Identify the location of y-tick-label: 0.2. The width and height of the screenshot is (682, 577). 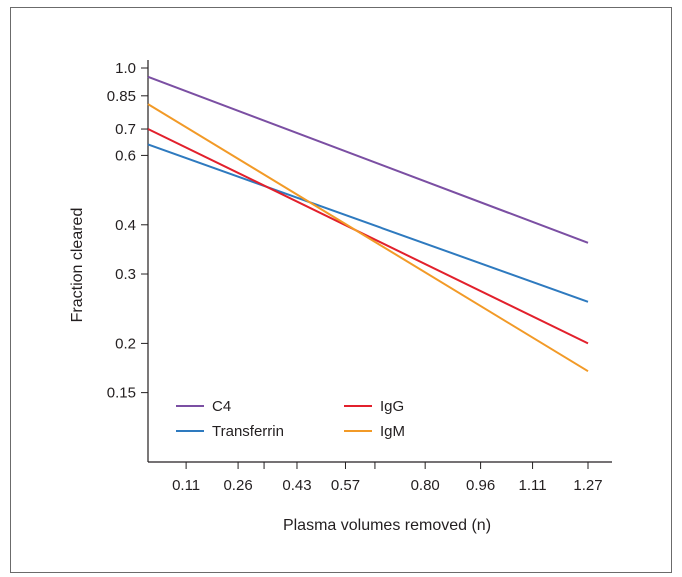
(125, 343).